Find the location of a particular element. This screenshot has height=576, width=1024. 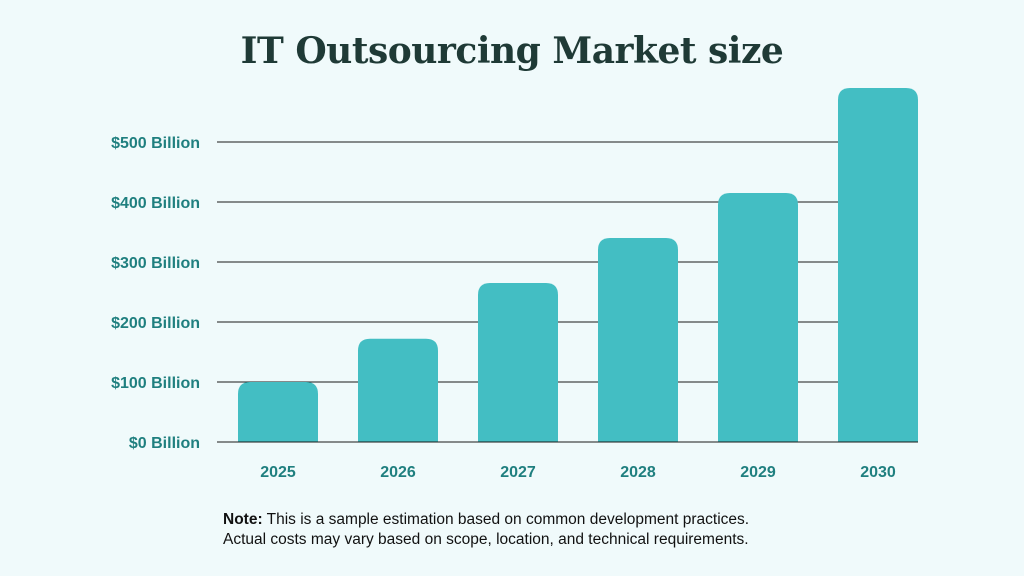

x-tick-label: 2029 is located at coordinates (758, 472).